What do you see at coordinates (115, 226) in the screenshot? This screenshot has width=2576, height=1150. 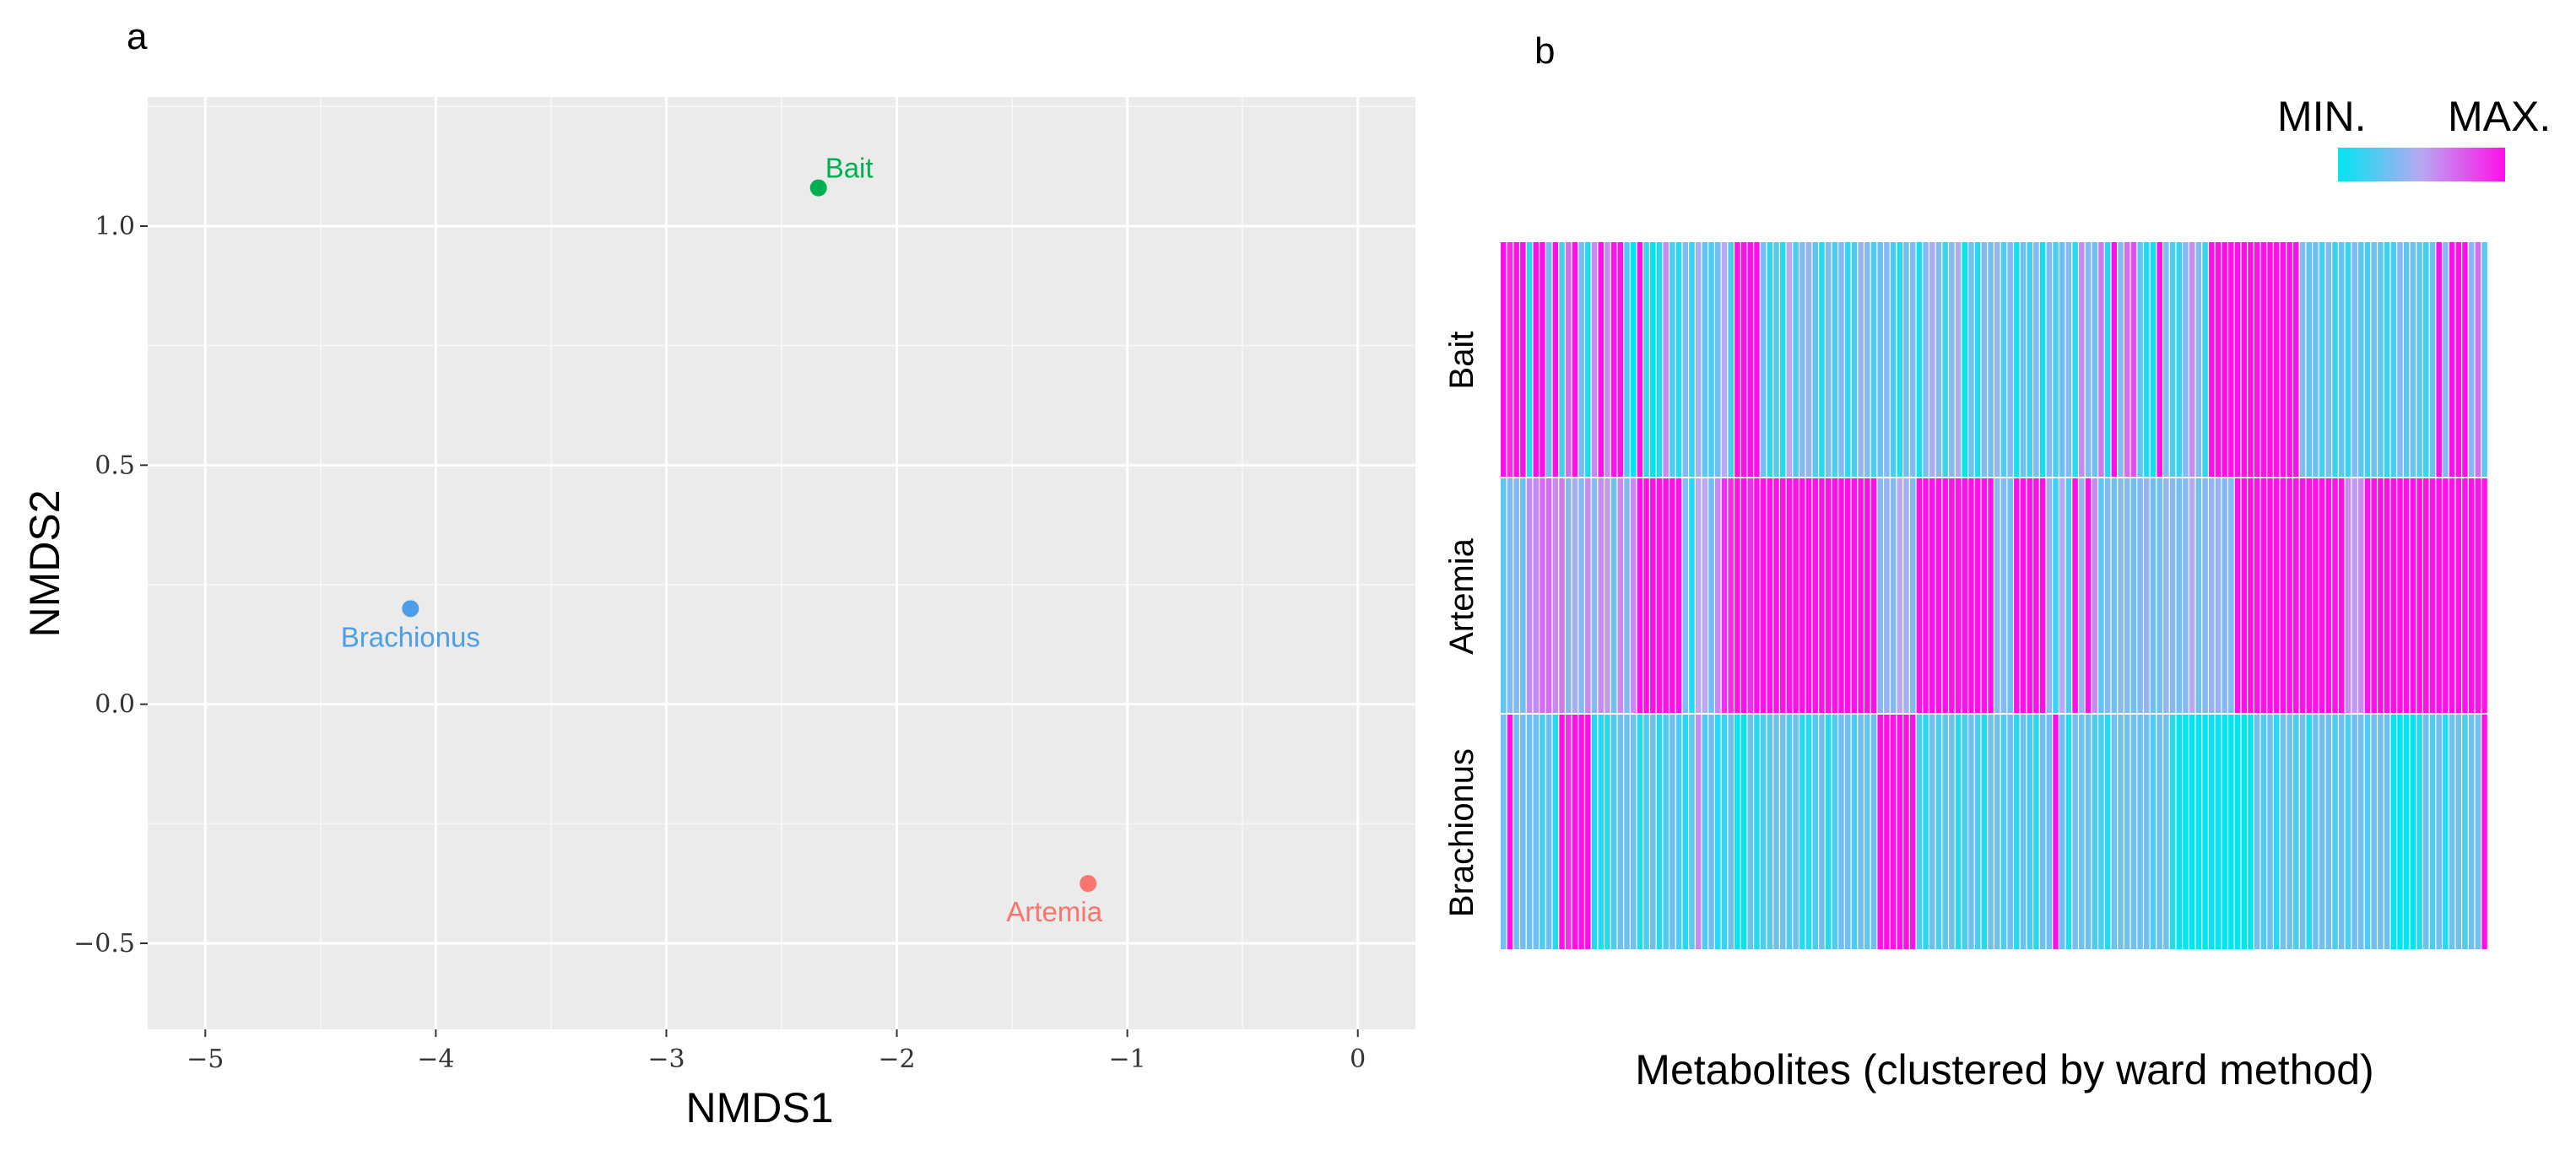 I see `y-tick-label: 1.0` at bounding box center [115, 226].